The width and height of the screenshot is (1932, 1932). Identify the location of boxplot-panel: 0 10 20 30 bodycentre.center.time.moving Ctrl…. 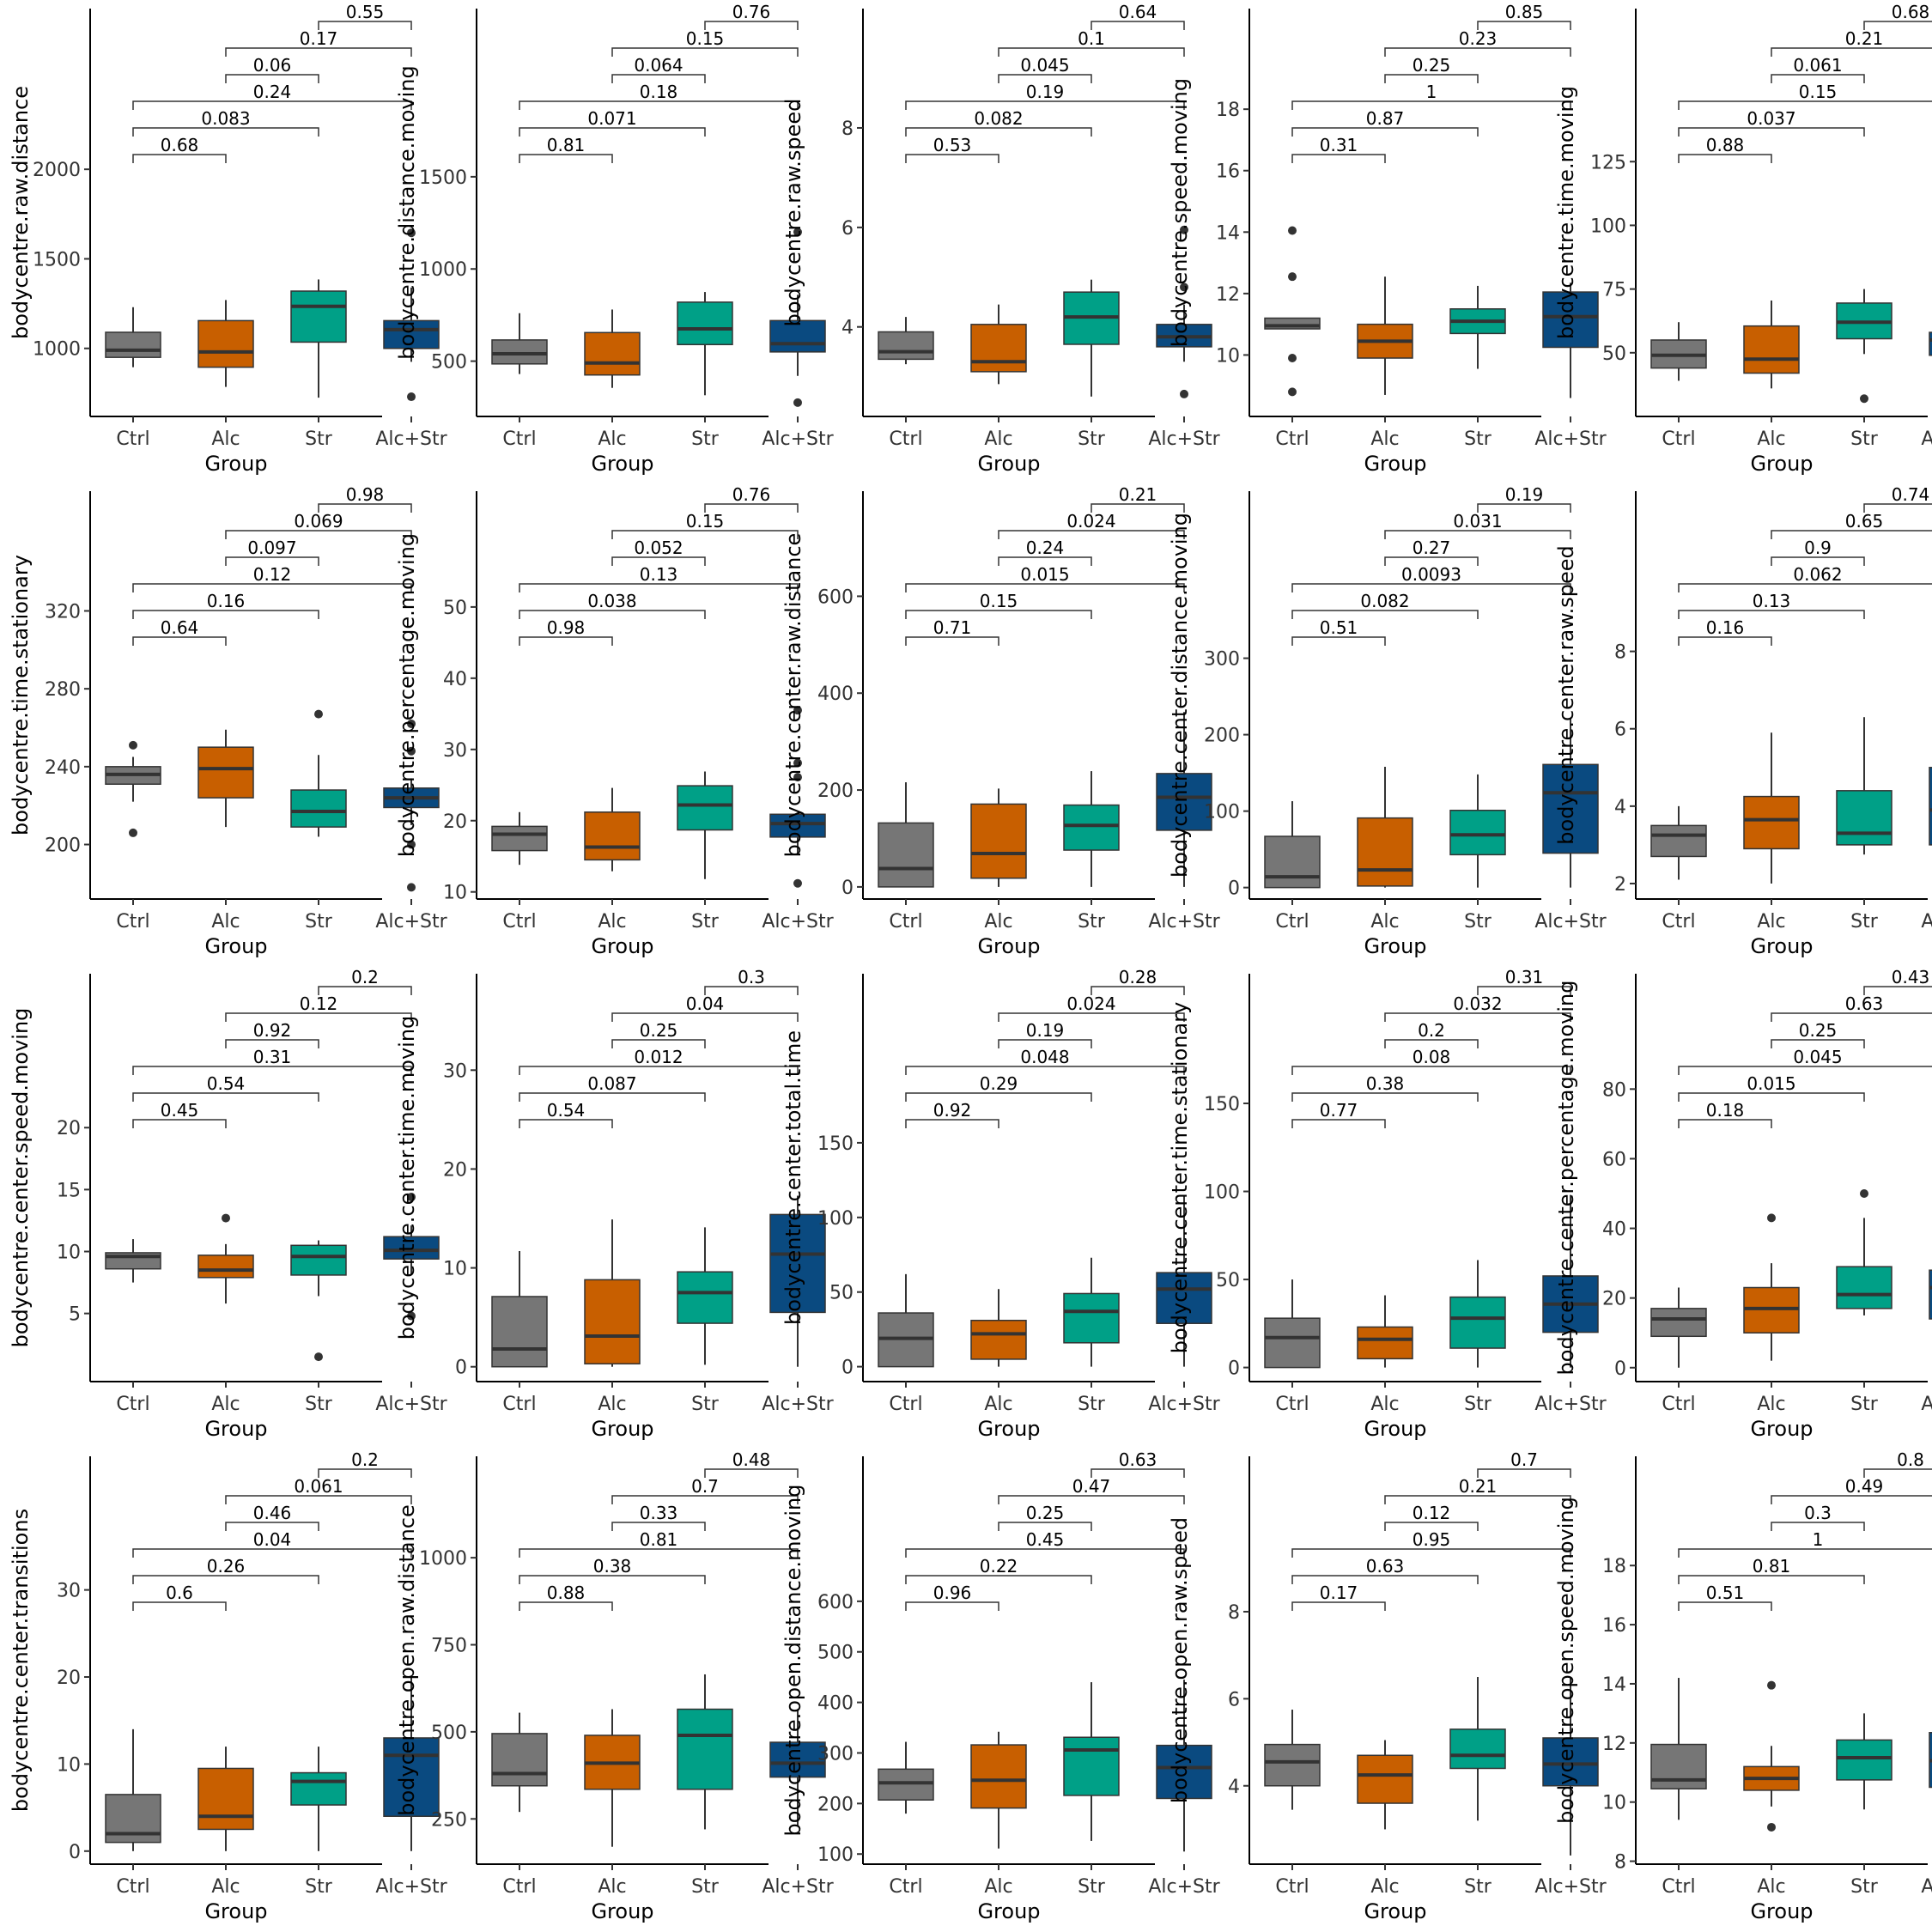
(615, 1204).